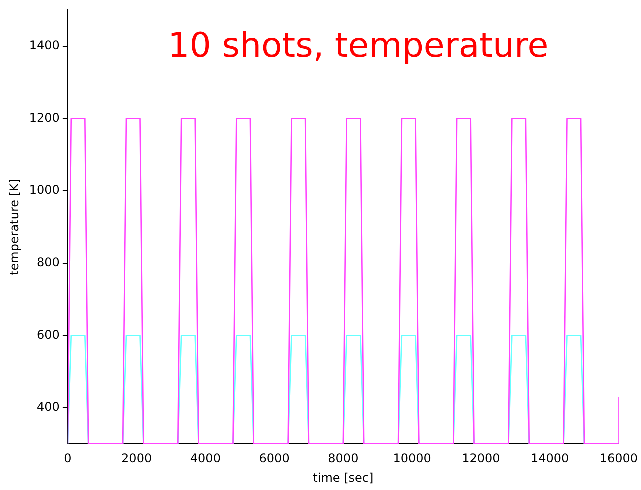 Image resolution: width=641 pixels, height=490 pixels. What do you see at coordinates (48, 335) in the screenshot?
I see `y-tick-label: 600` at bounding box center [48, 335].